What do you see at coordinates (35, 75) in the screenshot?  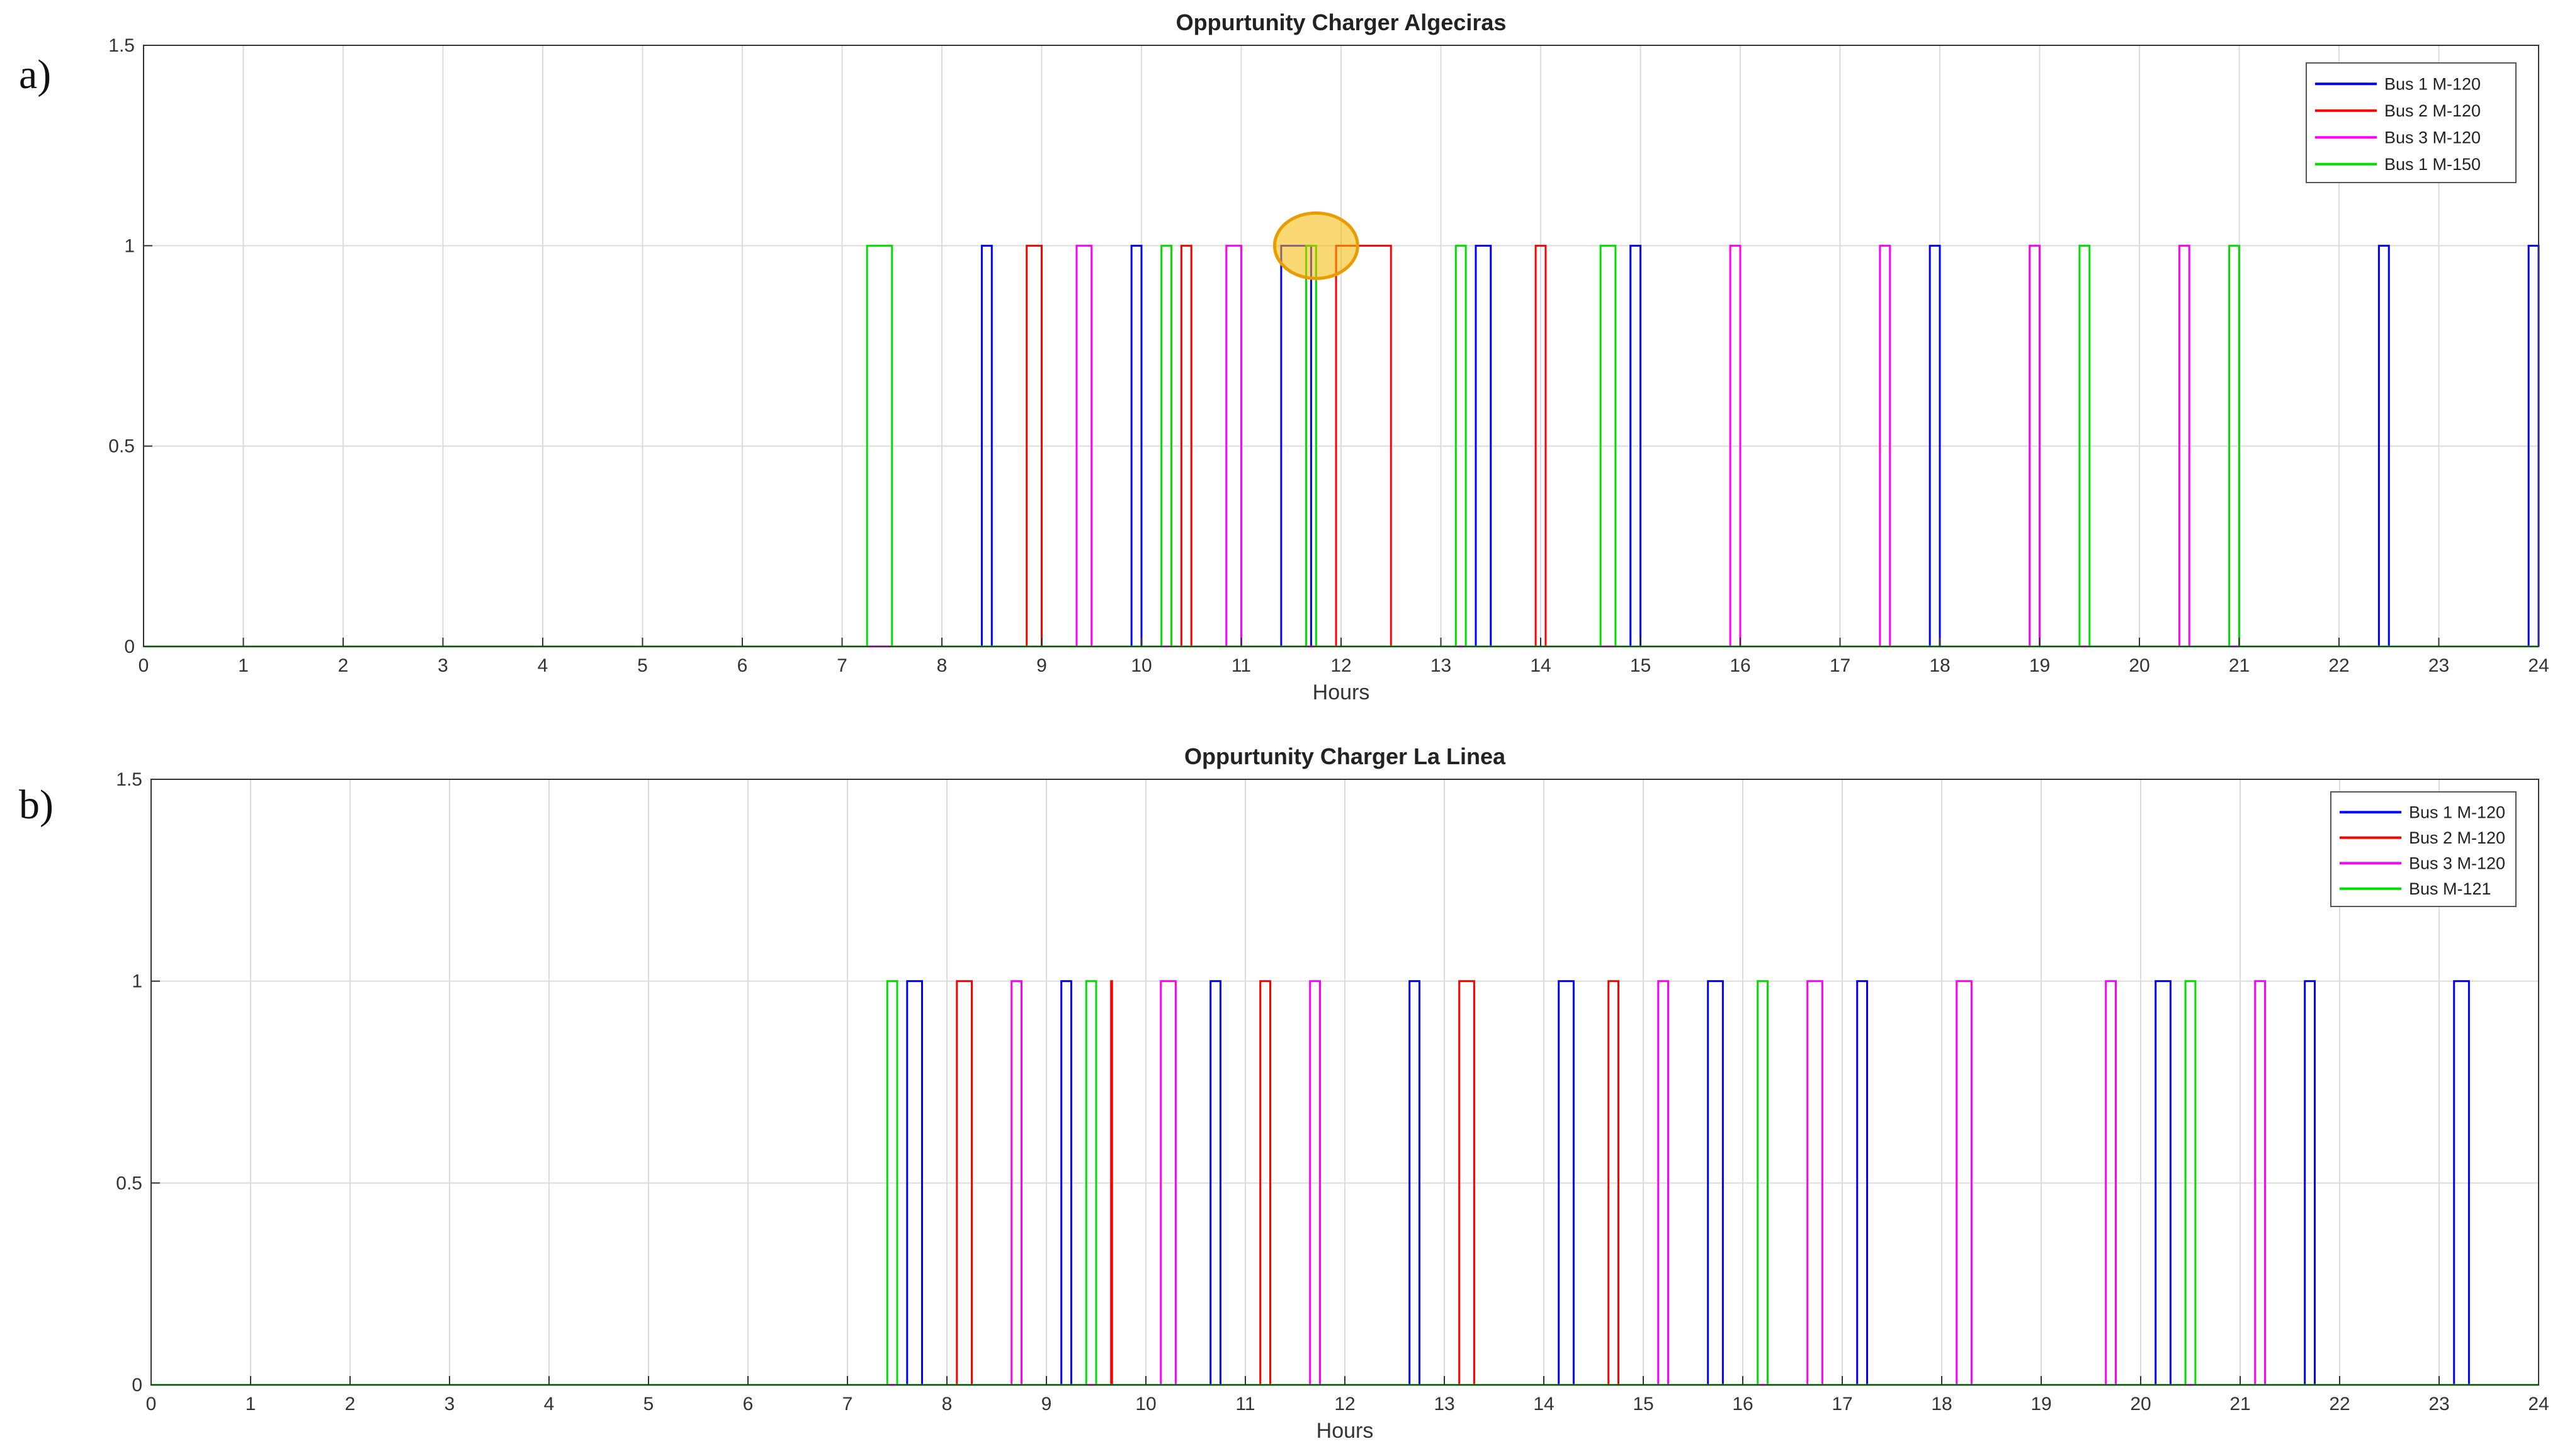 I see `panel-label: a)` at bounding box center [35, 75].